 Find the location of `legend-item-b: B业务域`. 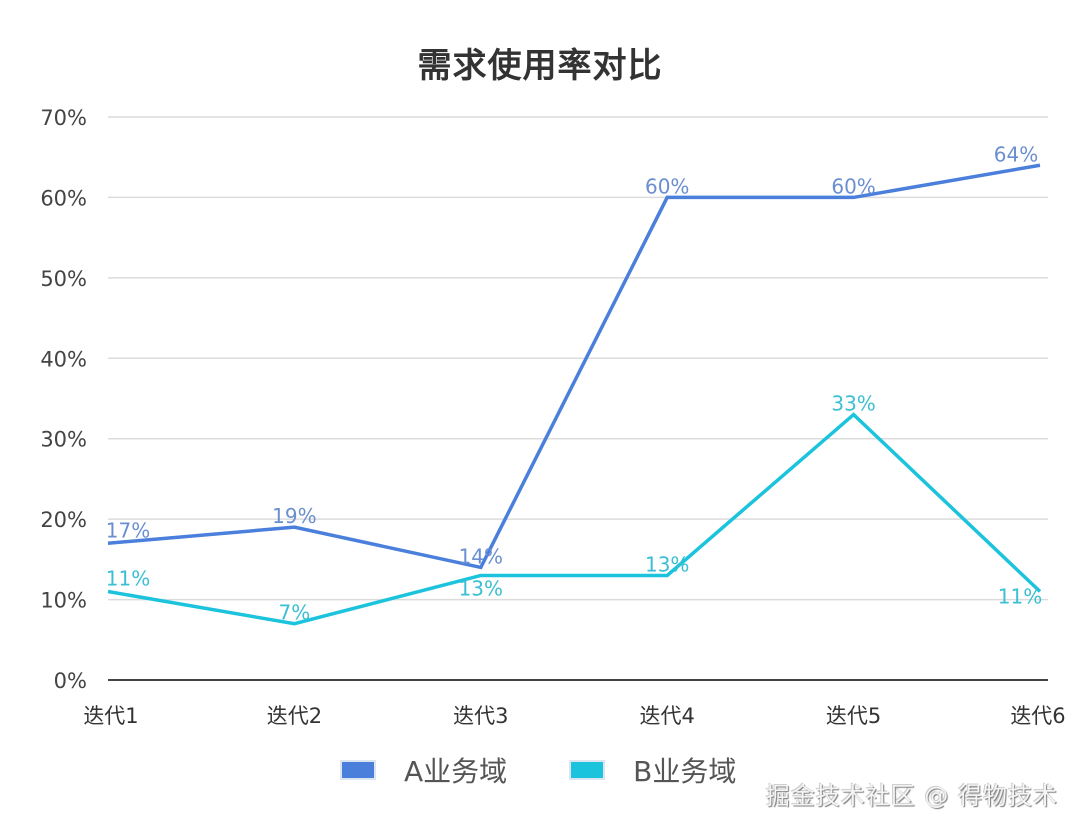

legend-item-b: B业务域 is located at coordinates (652, 770).